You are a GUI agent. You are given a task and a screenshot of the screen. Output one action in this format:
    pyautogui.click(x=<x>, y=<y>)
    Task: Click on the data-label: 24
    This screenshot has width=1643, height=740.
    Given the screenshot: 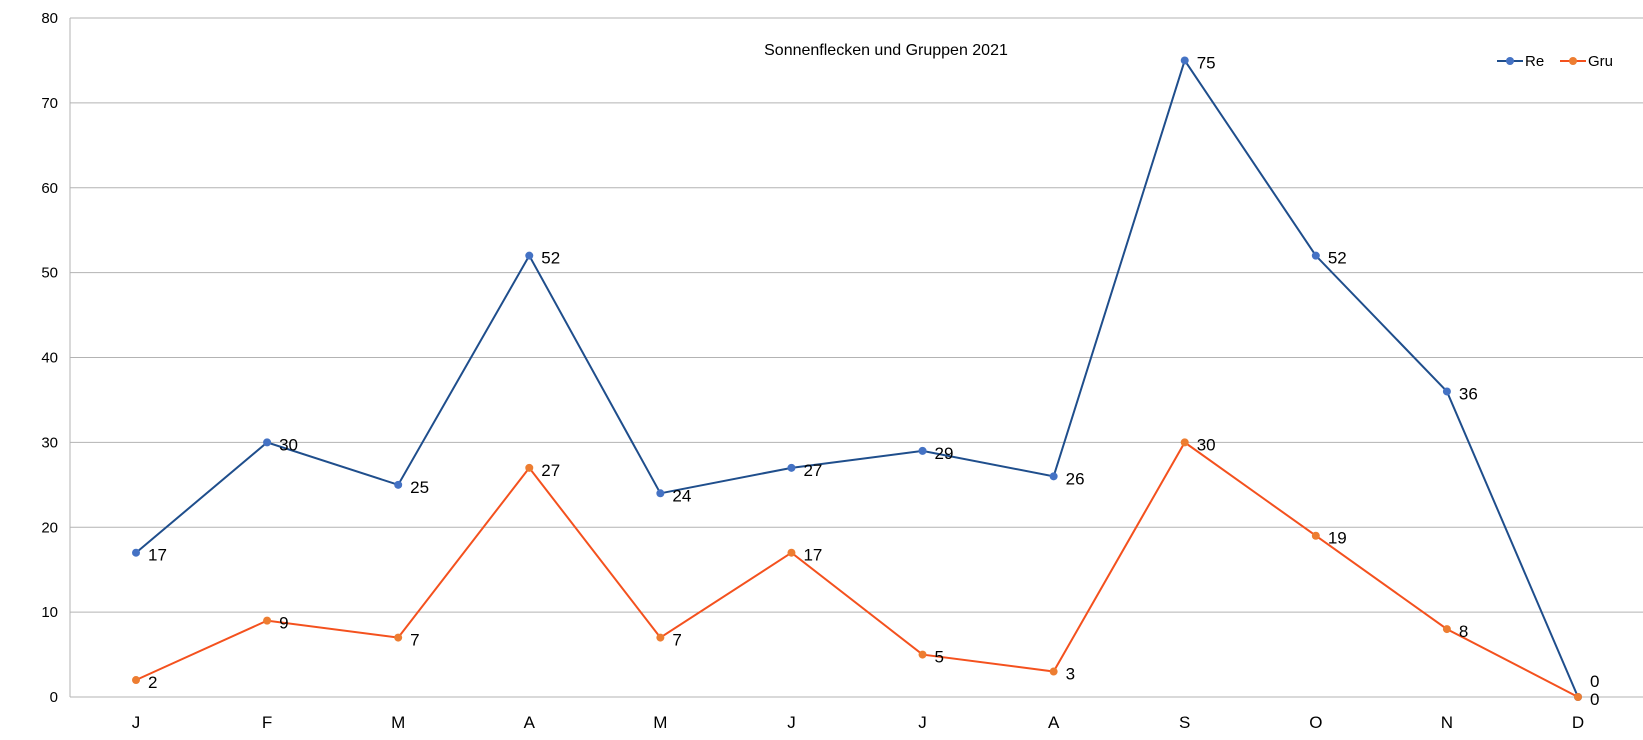 What is the action you would take?
    pyautogui.click(x=681, y=495)
    